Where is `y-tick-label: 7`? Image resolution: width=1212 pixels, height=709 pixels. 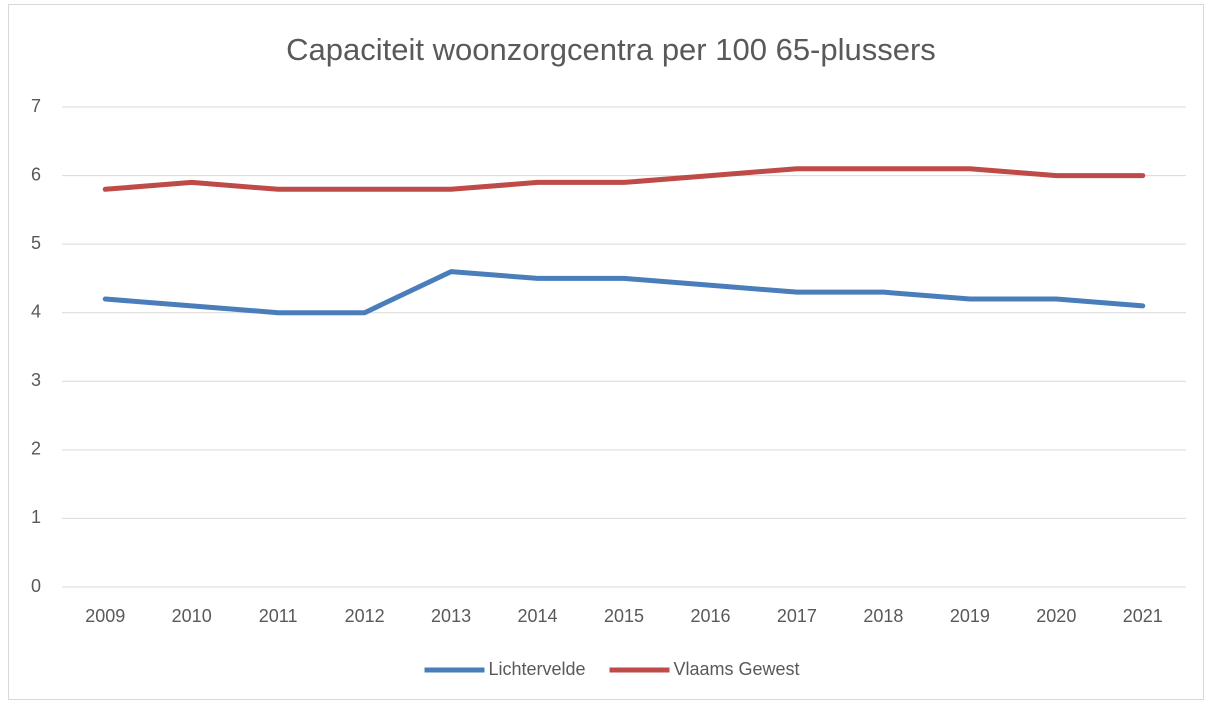
y-tick-label: 7 is located at coordinates (36, 106).